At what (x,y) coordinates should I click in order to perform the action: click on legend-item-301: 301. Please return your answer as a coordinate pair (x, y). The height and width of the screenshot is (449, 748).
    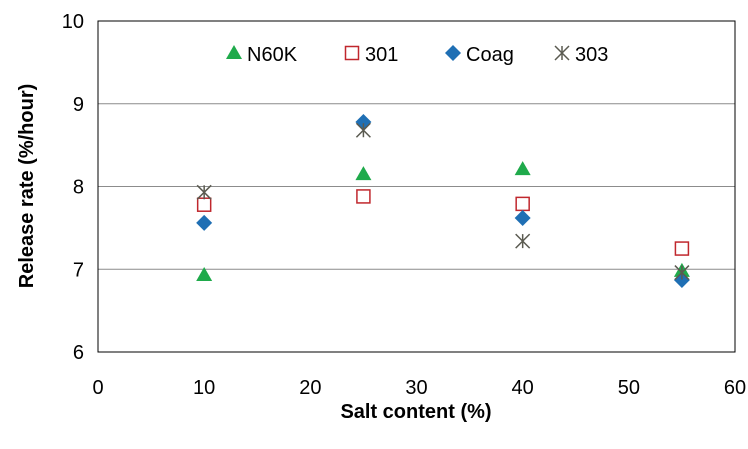
    Looking at the image, I should click on (371, 55).